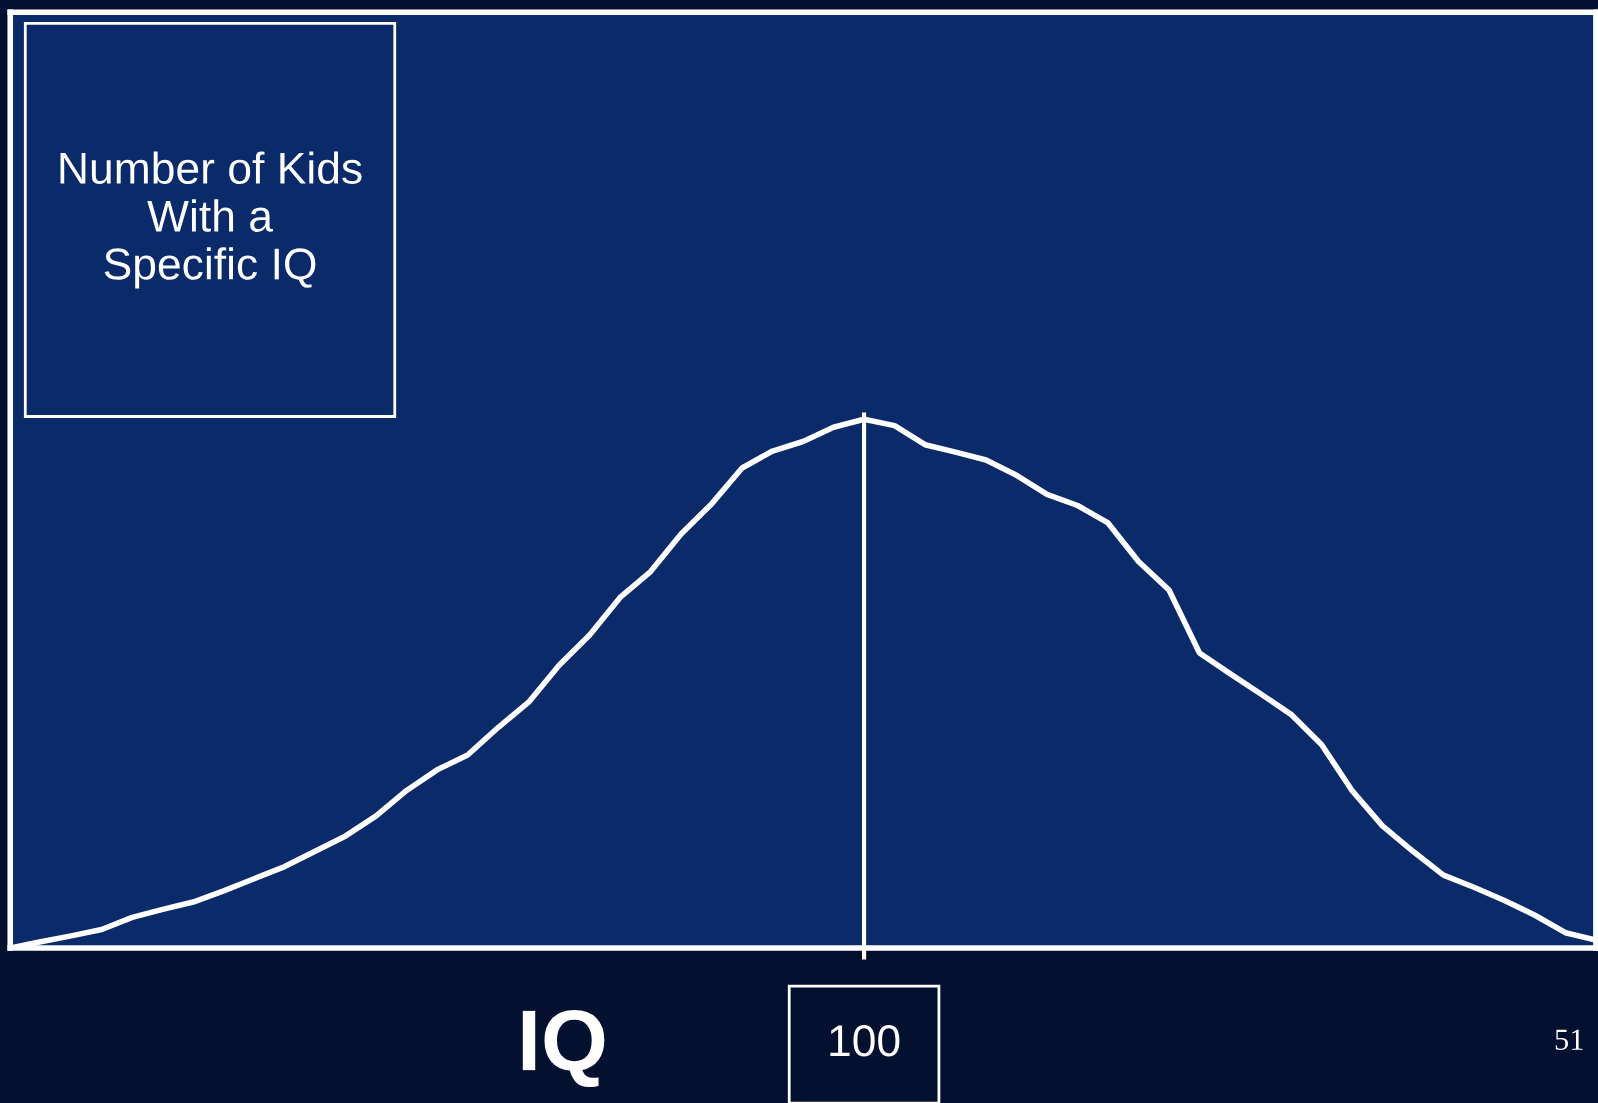 The image size is (1598, 1103). What do you see at coordinates (211, 220) in the screenshot?
I see `text: Number of Kids With a Specific IQ` at bounding box center [211, 220].